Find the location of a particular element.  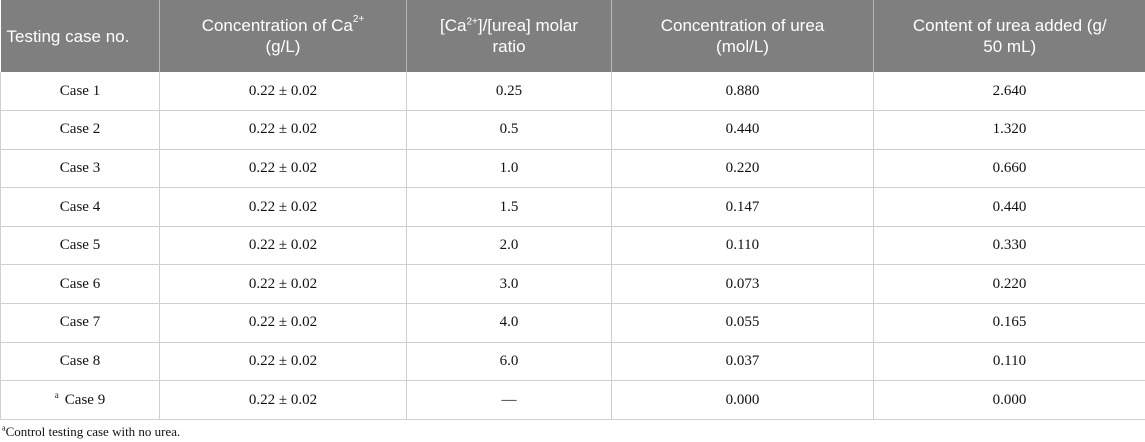

cell-urea-concentration: 0.110 is located at coordinates (742, 246).